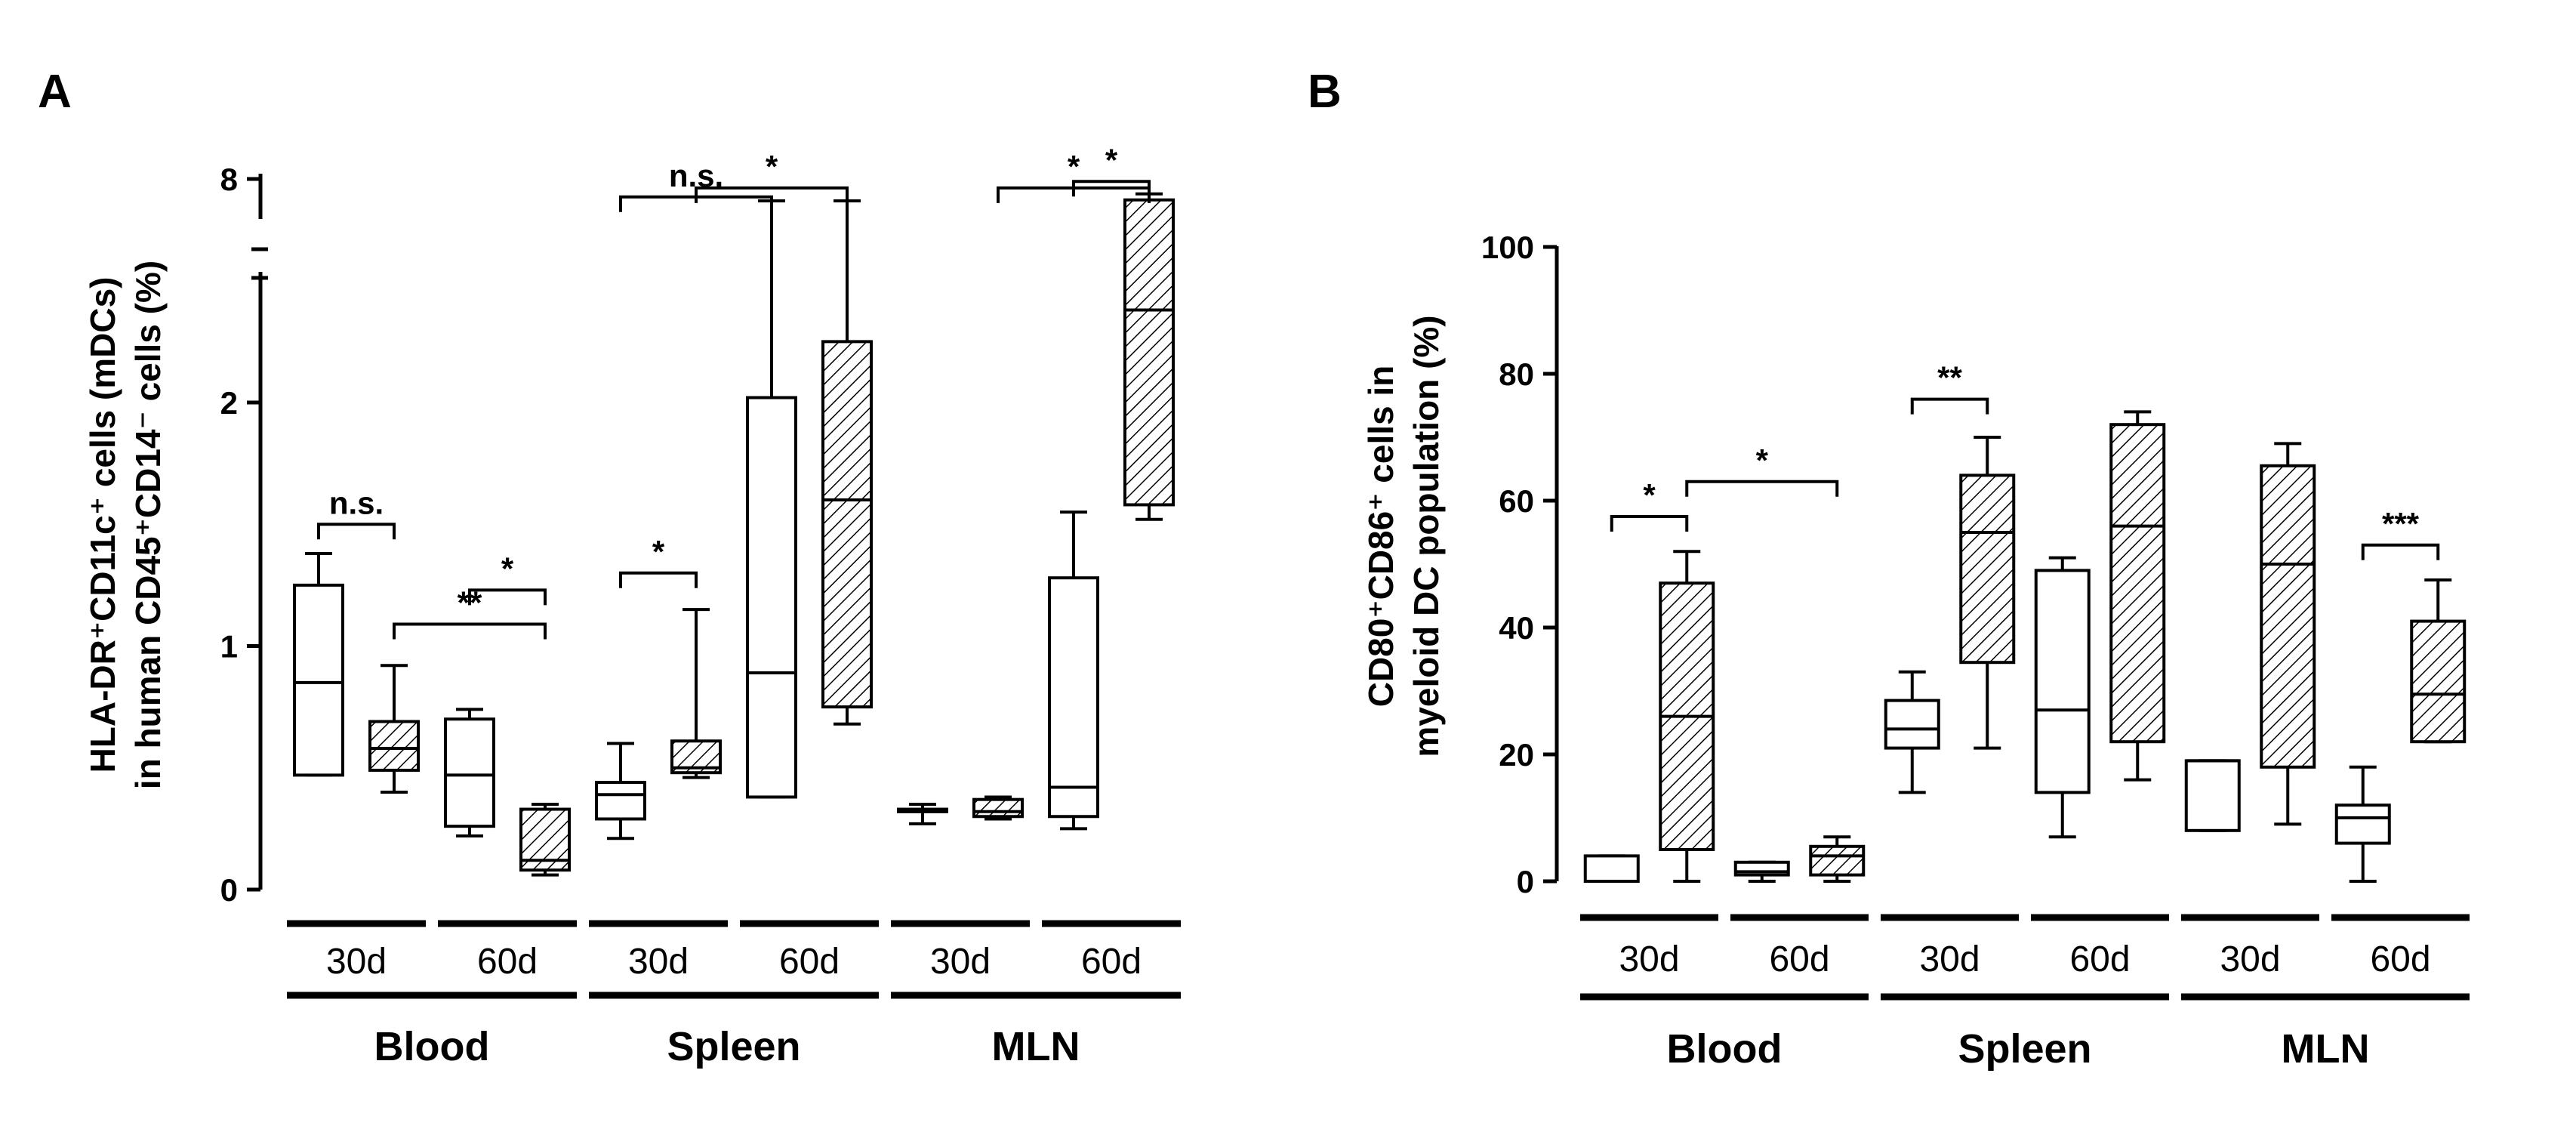  What do you see at coordinates (1111, 962) in the screenshot?
I see `day-group-label-a-6: 60d` at bounding box center [1111, 962].